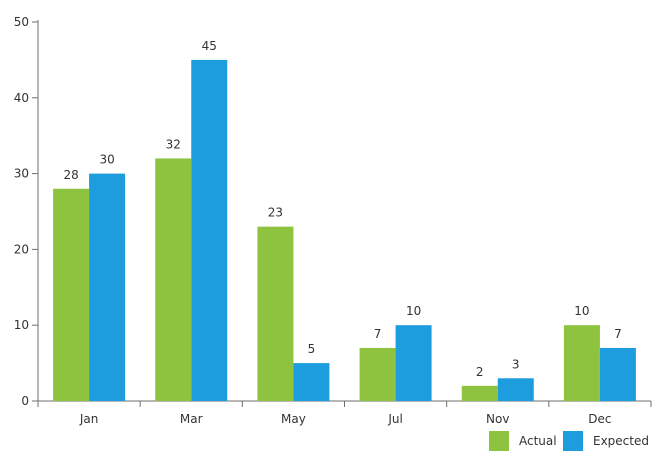 The width and height of the screenshot is (670, 474). I want to click on data-label: 5, so click(312, 349).